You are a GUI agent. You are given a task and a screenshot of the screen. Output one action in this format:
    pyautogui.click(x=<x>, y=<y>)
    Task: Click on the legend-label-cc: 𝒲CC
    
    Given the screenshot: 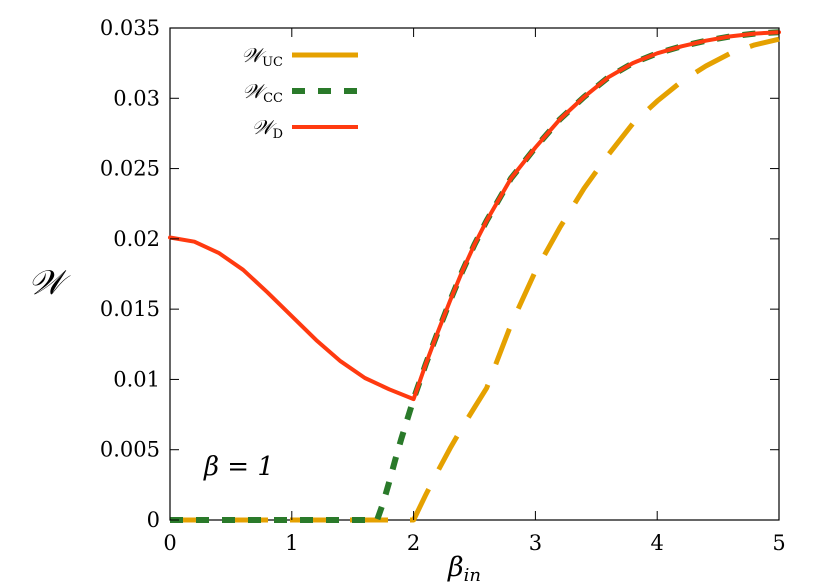 What is the action you would take?
    pyautogui.click(x=262, y=92)
    